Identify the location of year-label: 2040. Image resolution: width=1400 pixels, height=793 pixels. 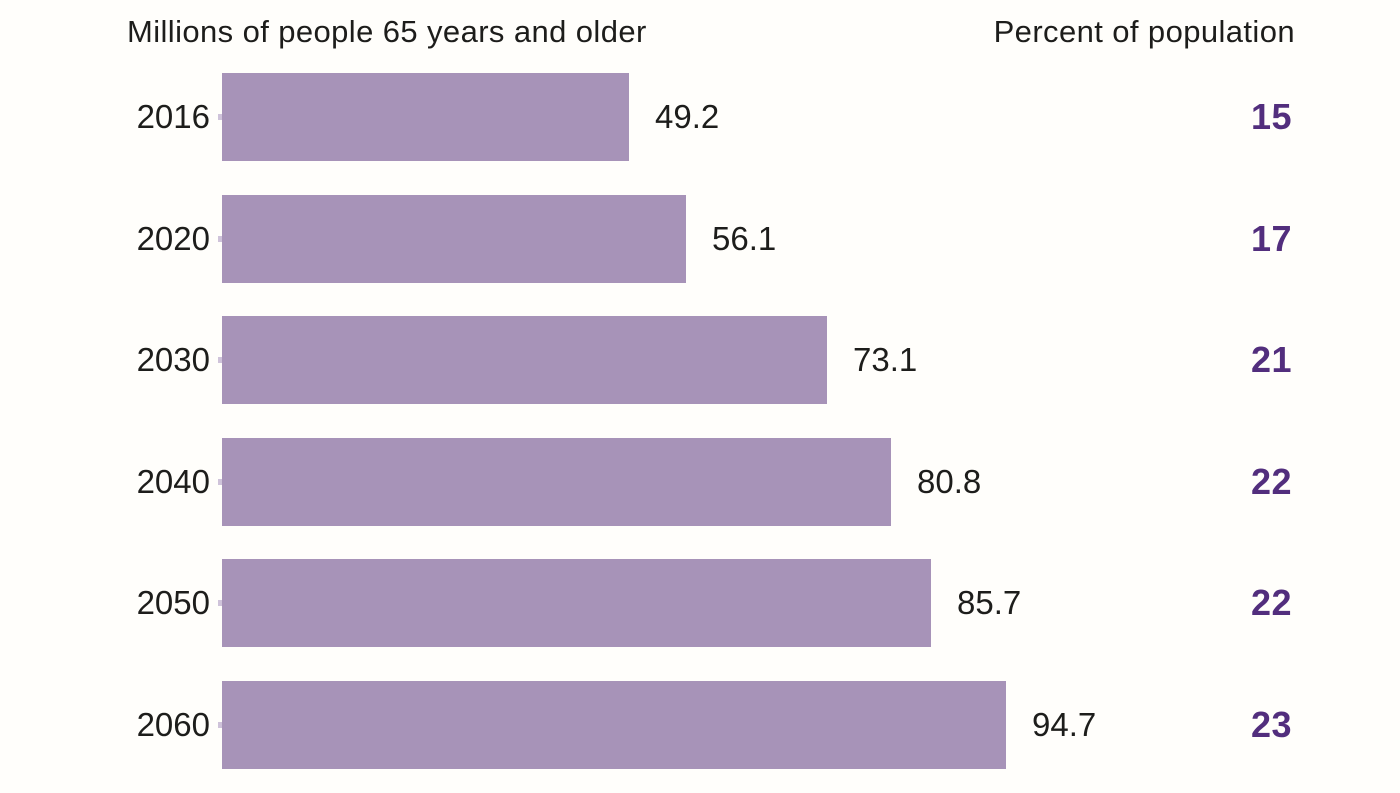
(173, 481).